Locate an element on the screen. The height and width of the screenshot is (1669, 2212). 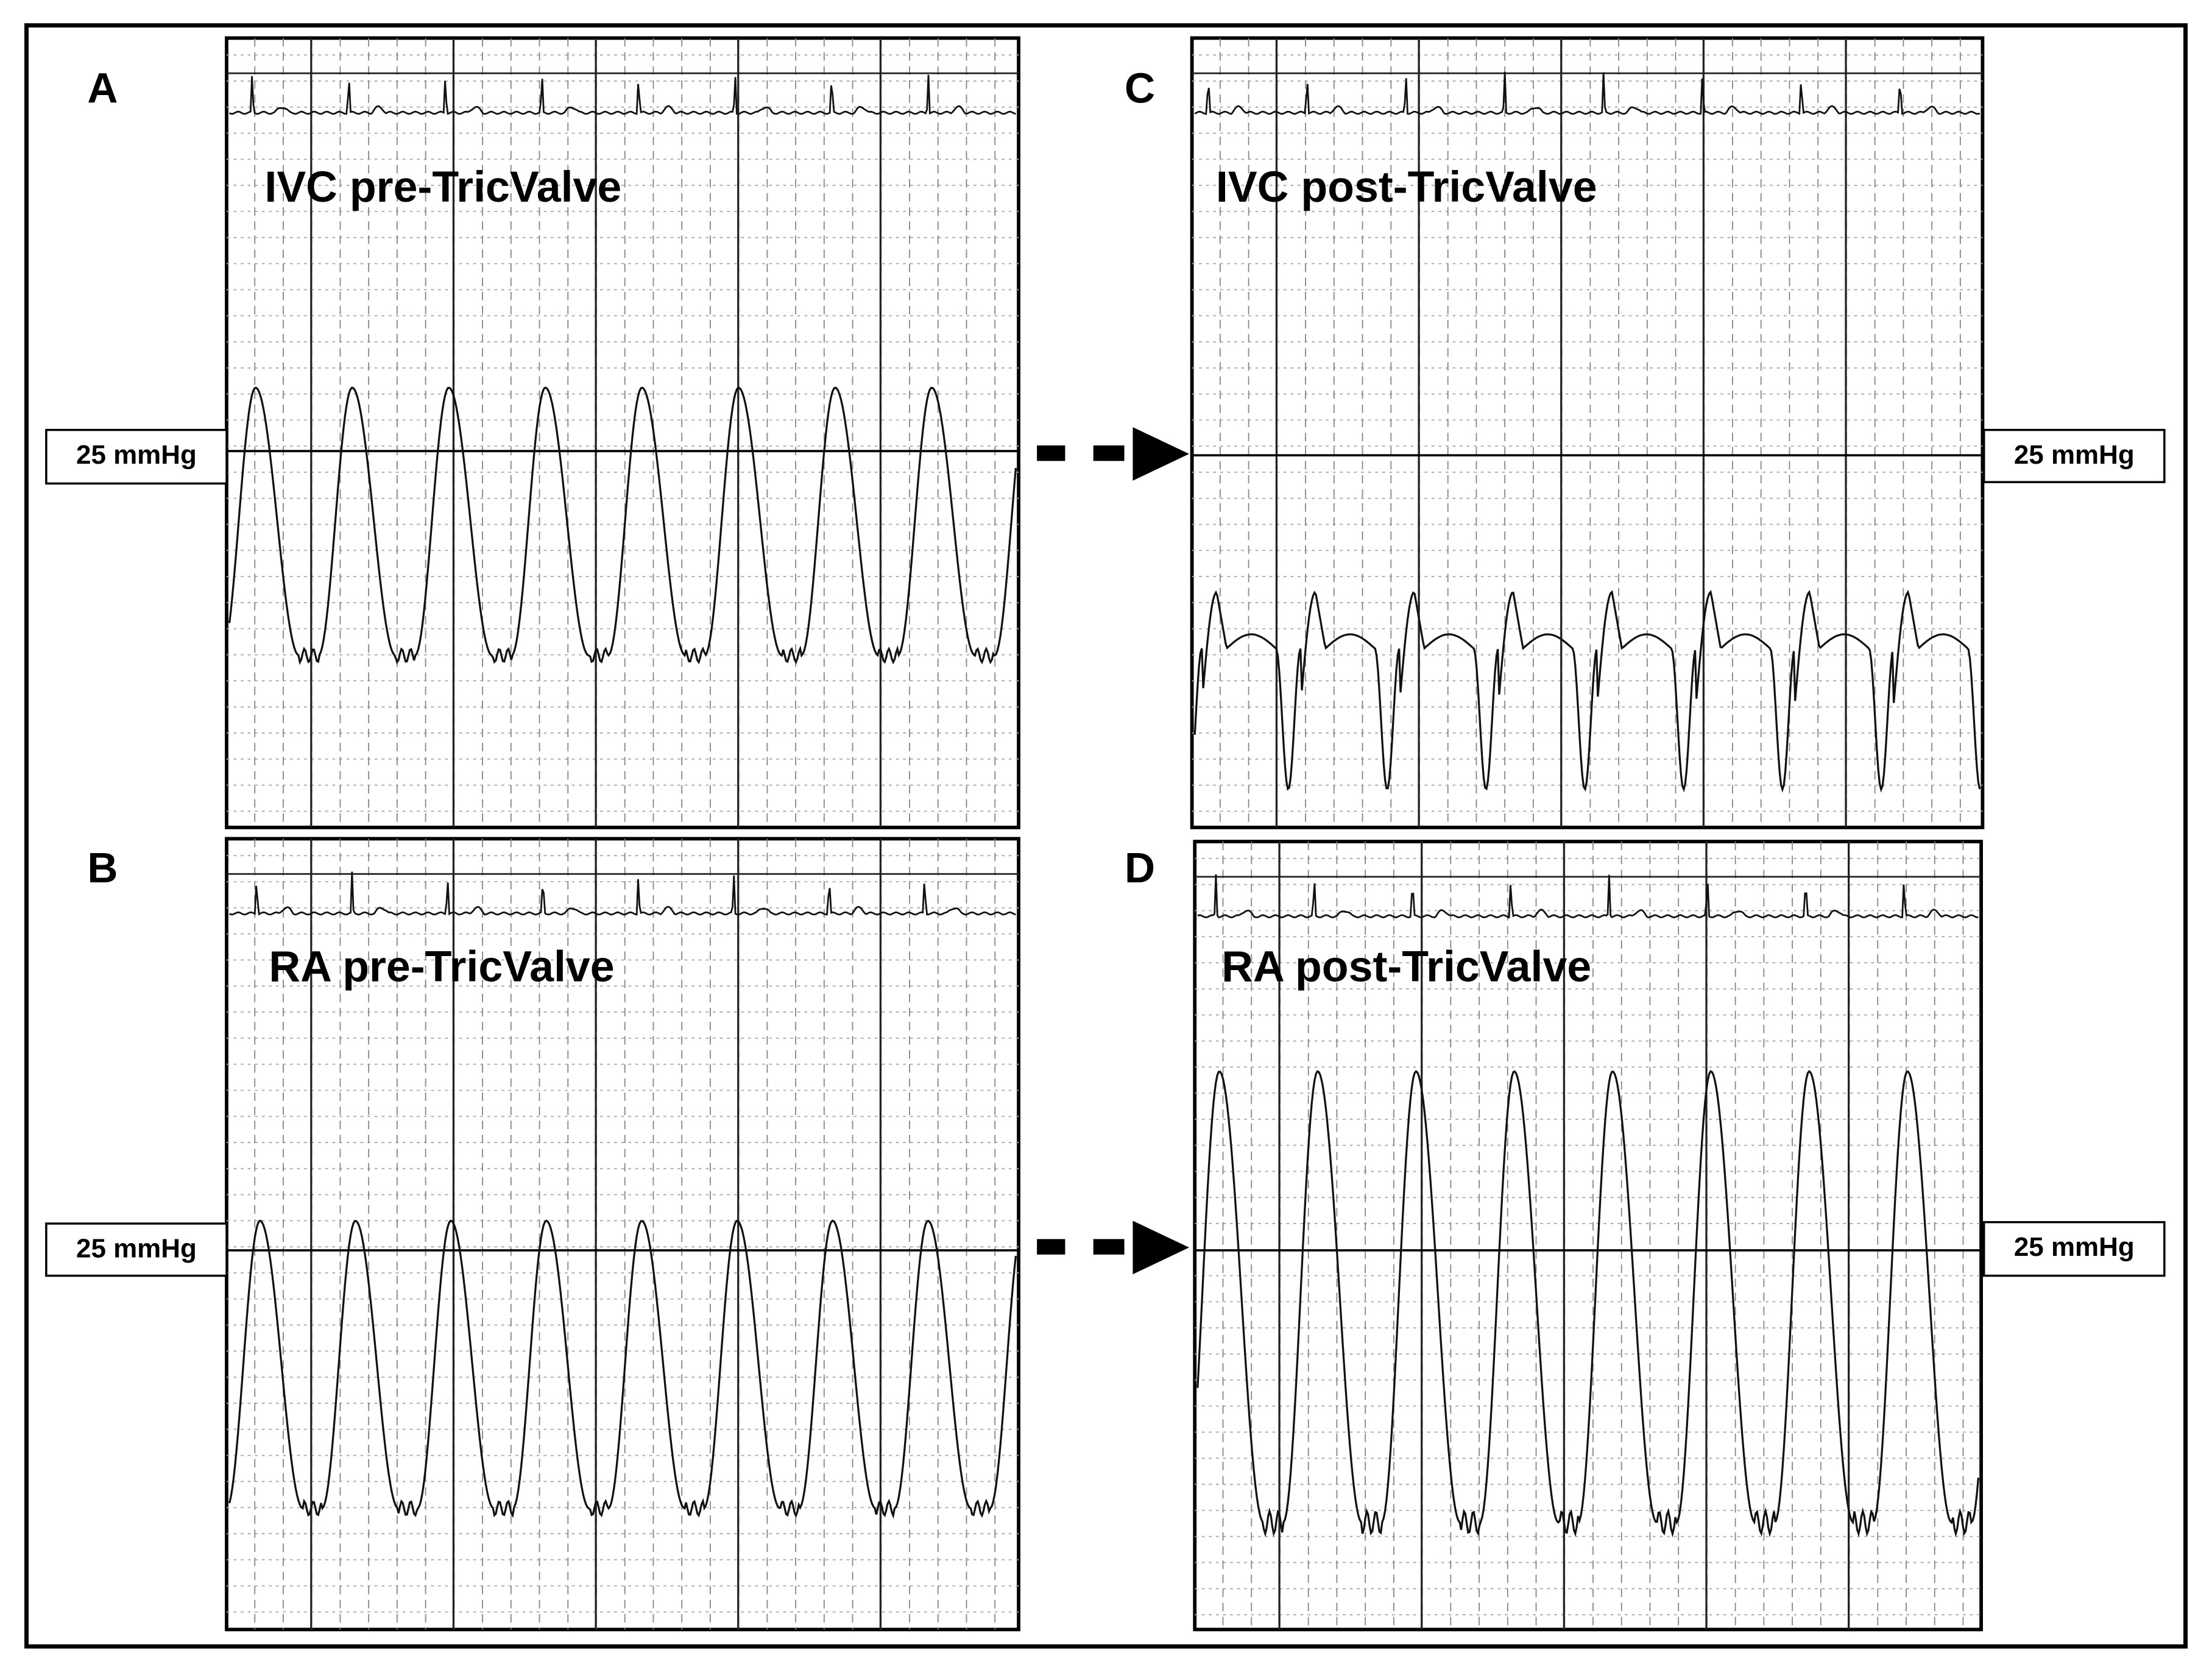
panel-title: RA pre-TricValve is located at coordinates (441, 967).